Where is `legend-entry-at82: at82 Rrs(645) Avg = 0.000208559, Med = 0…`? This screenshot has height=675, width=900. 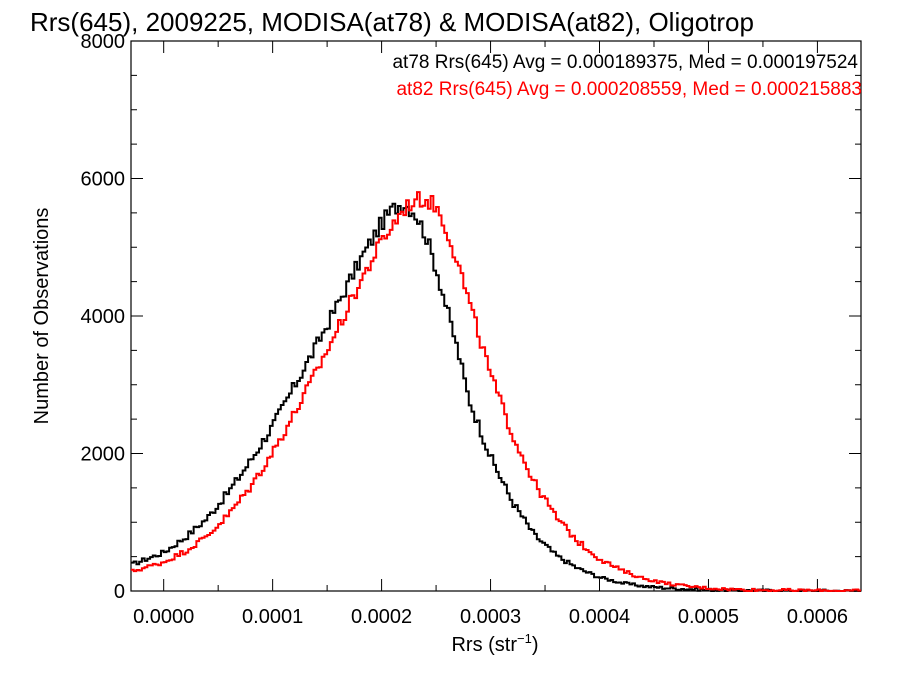
legend-entry-at82: at82 Rrs(645) Avg = 0.000208559, Med = 0… is located at coordinates (629, 89).